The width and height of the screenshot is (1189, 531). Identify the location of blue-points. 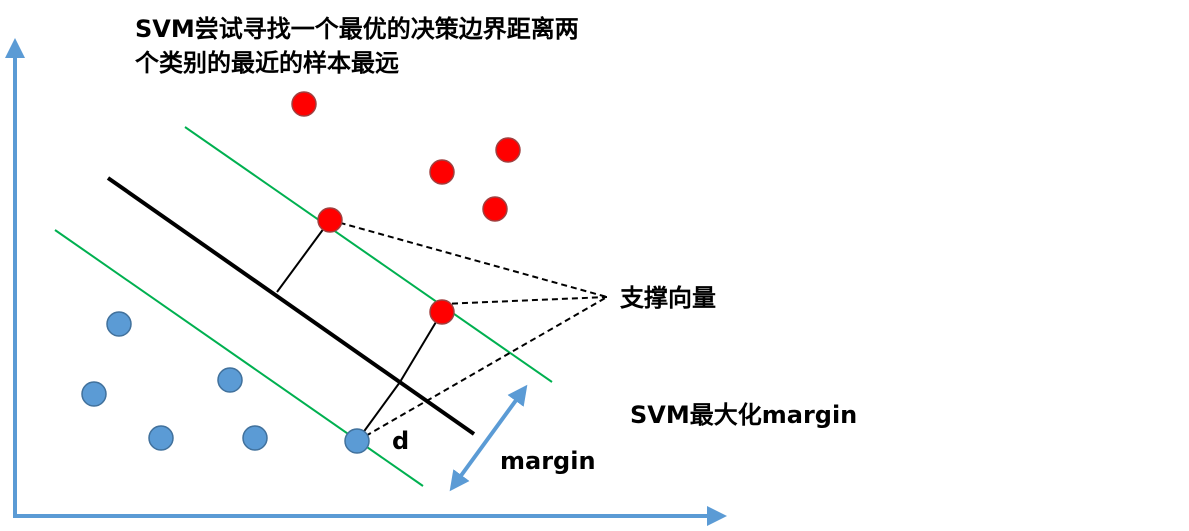
(225, 382).